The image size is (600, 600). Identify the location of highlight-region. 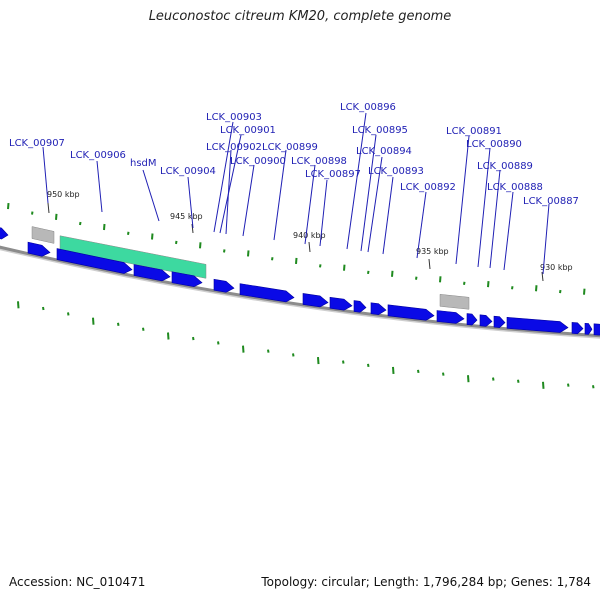
(133, 257).